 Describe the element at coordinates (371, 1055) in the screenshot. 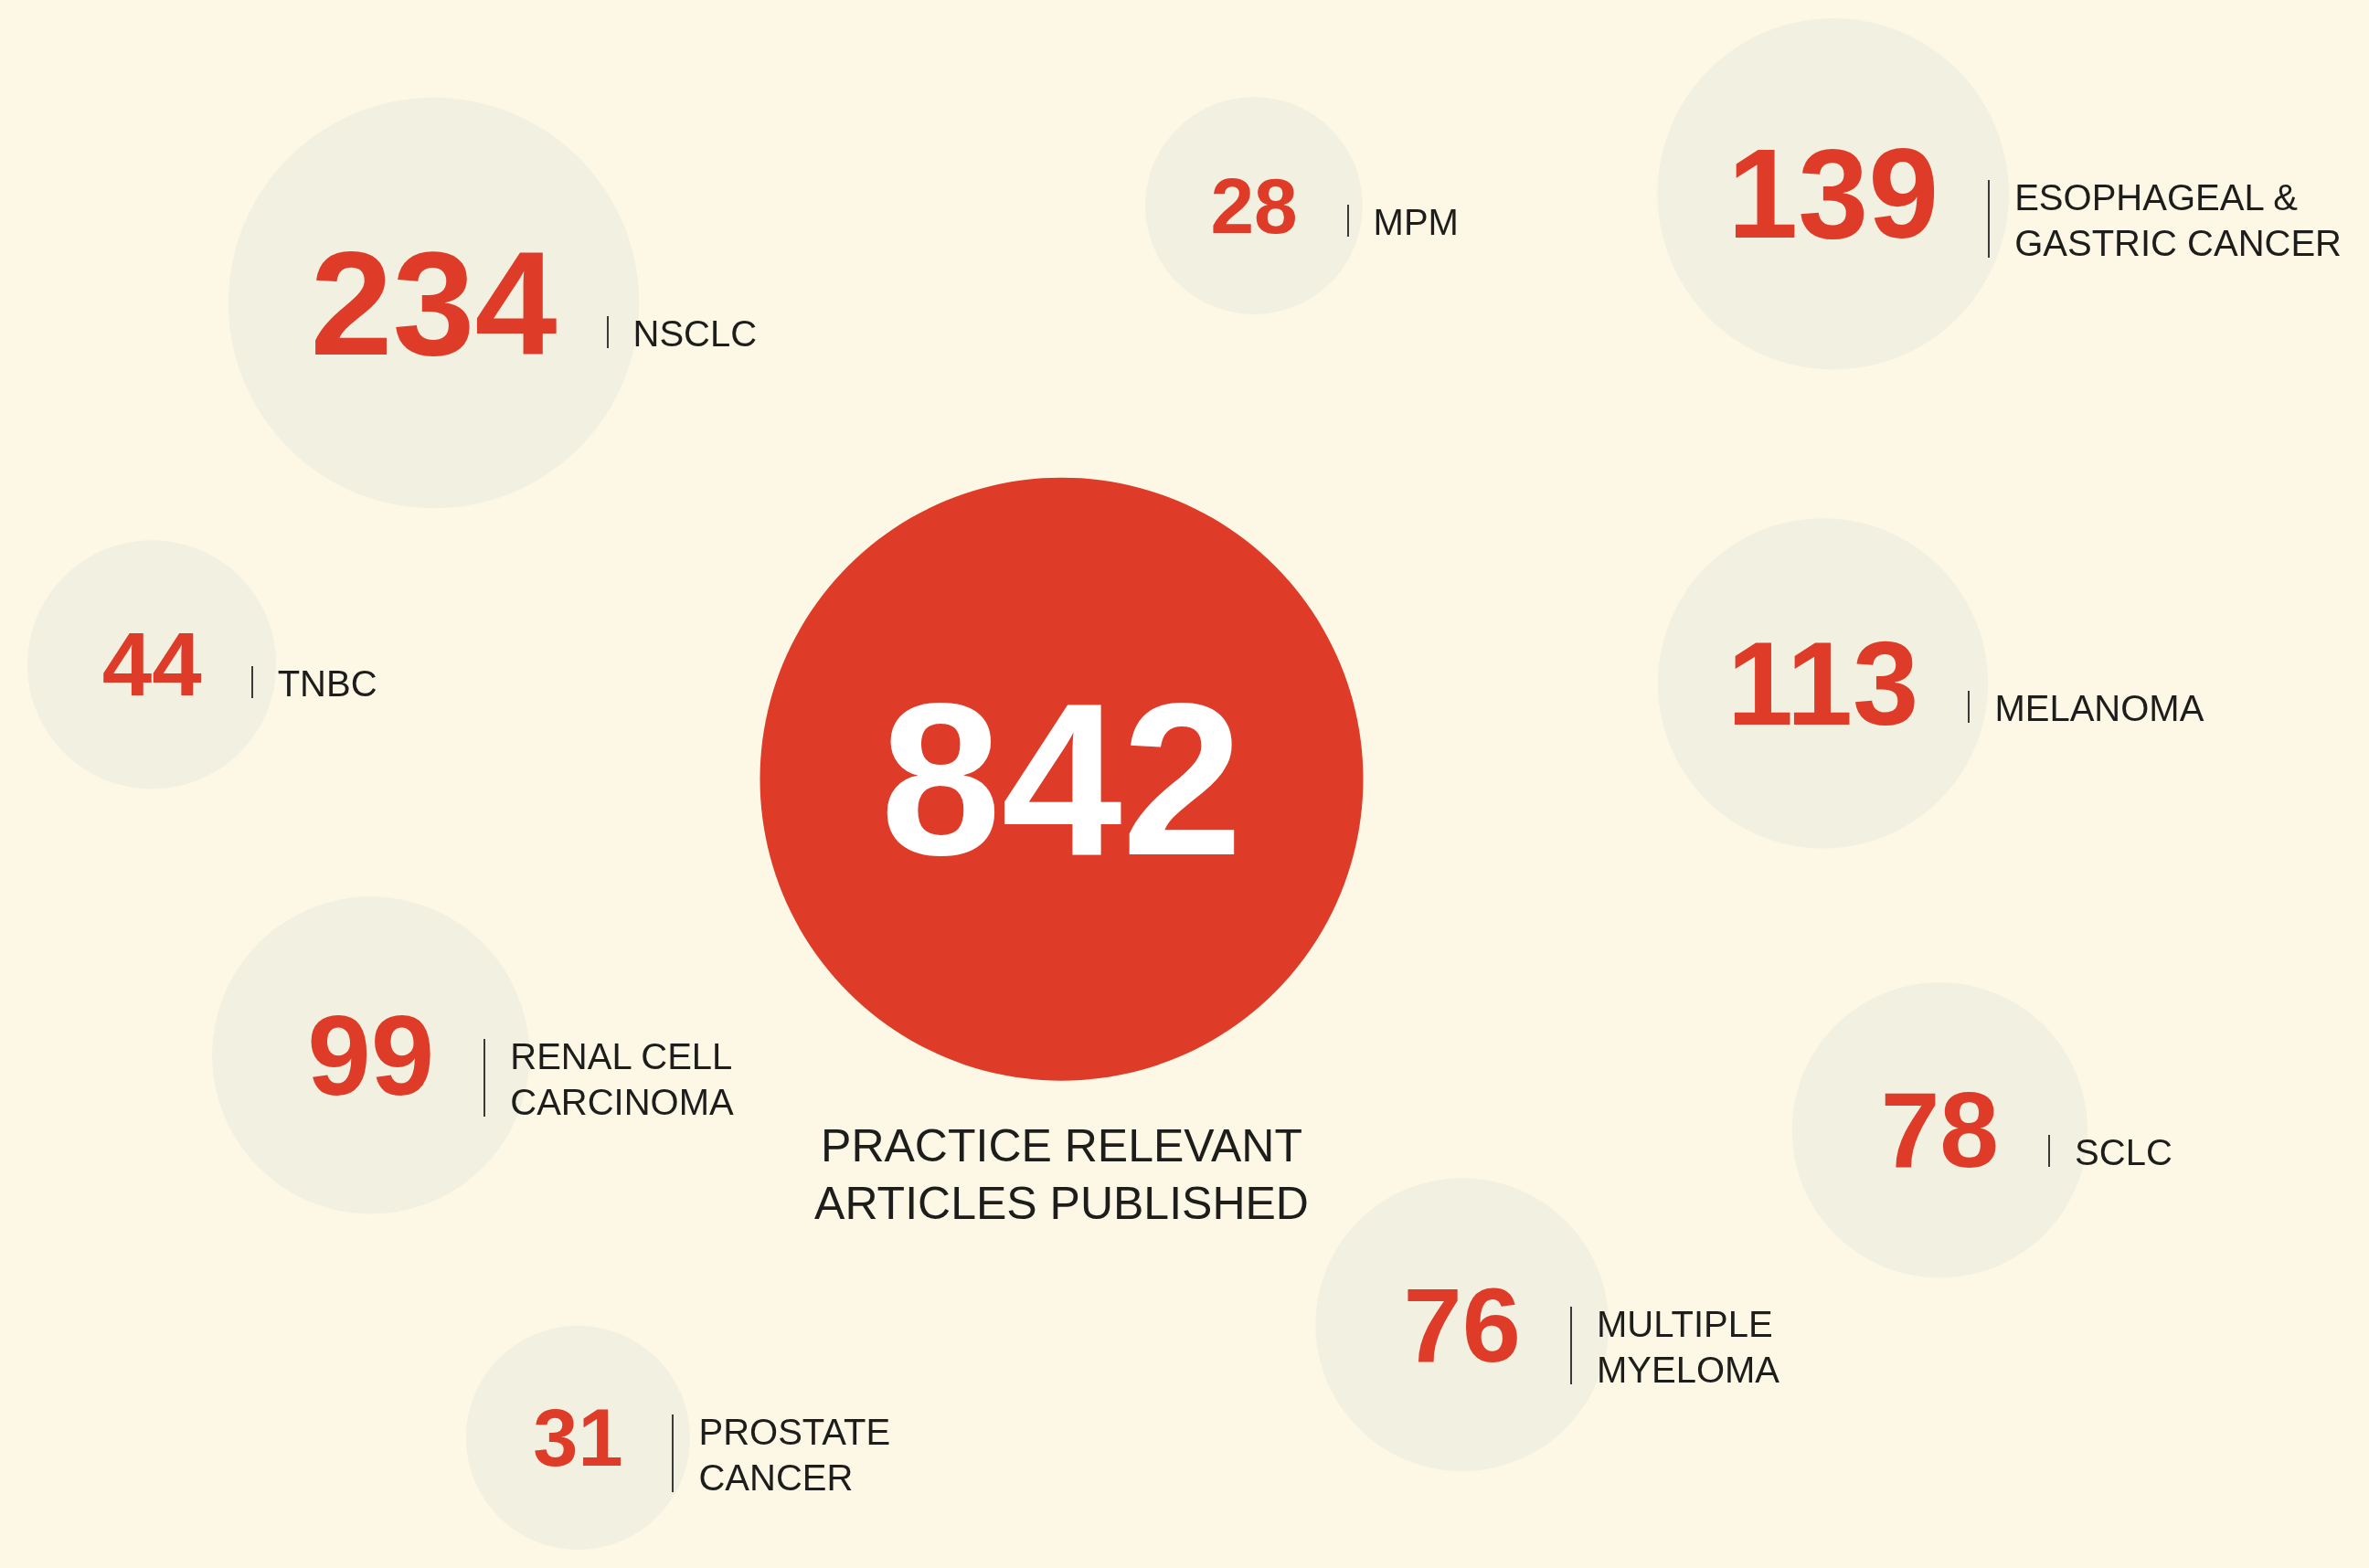

I see `data-label: 99` at that location.